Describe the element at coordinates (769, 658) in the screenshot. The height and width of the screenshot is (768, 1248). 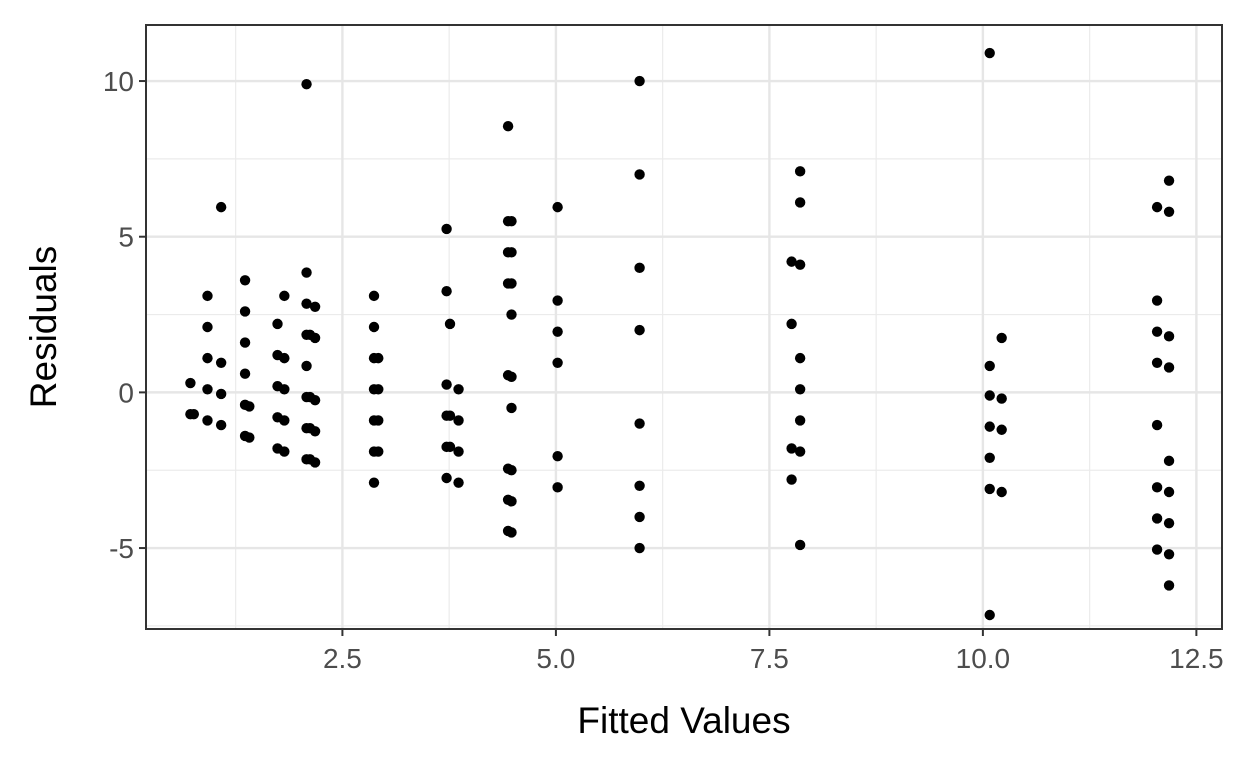
I see `x-tick-label: 7.5` at that location.